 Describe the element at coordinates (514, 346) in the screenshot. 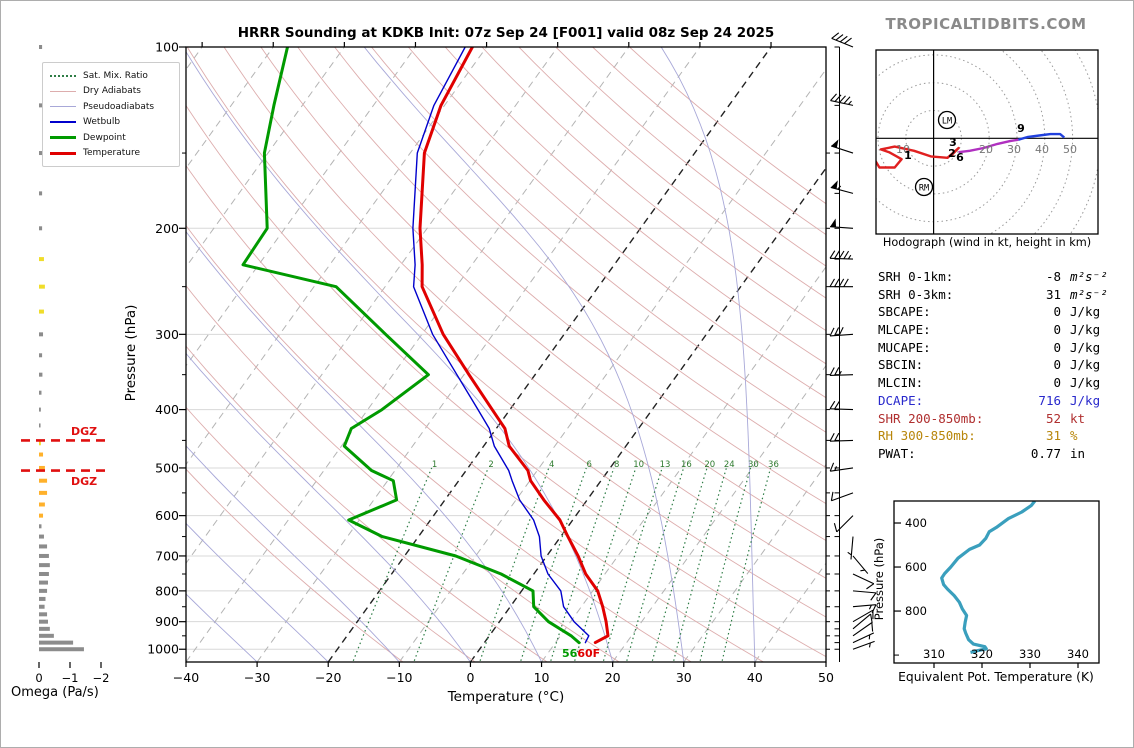

I see `temperature-trace` at that location.